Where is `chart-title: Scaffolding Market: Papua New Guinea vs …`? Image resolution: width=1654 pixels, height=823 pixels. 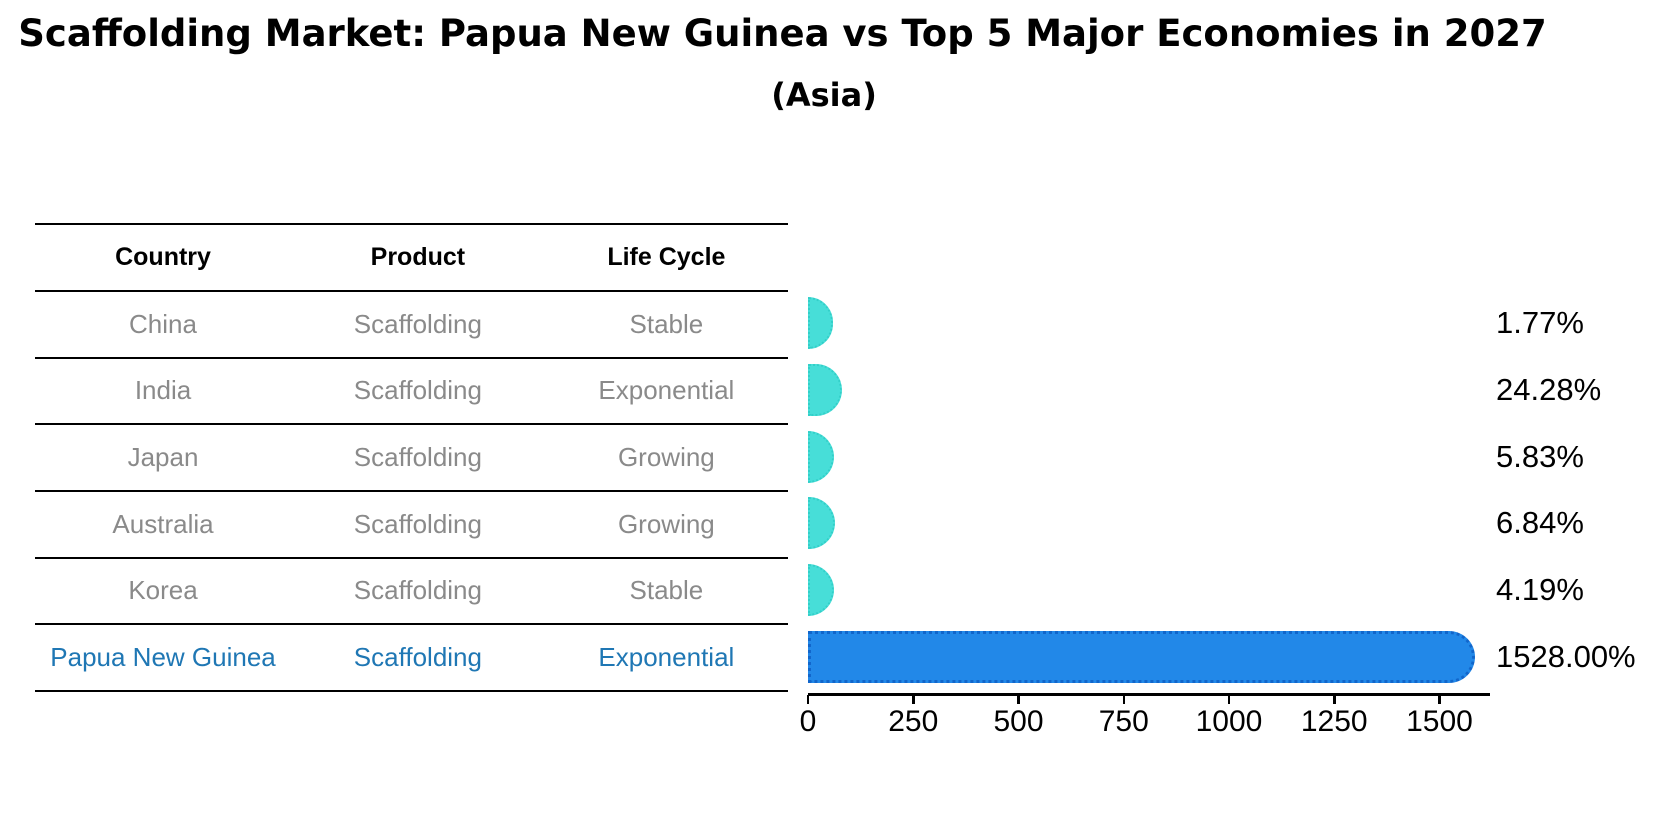
chart-title: Scaffolding Market: Papua New Guinea vs … is located at coordinates (782, 33).